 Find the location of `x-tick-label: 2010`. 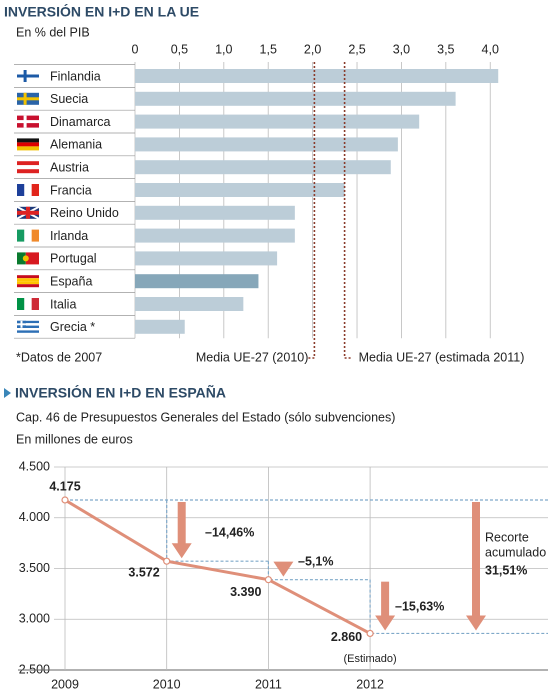

x-tick-label: 2010 is located at coordinates (167, 684).